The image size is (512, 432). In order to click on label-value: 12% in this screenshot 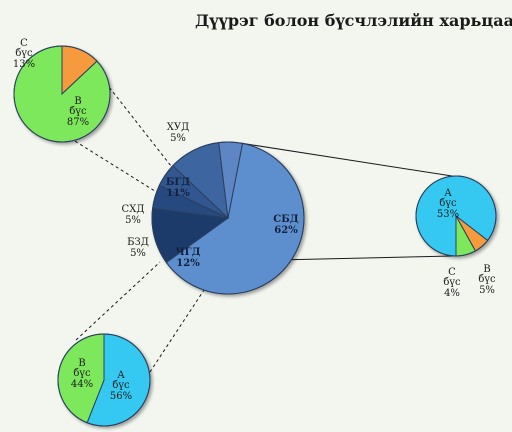, I will do `click(188, 263)`.